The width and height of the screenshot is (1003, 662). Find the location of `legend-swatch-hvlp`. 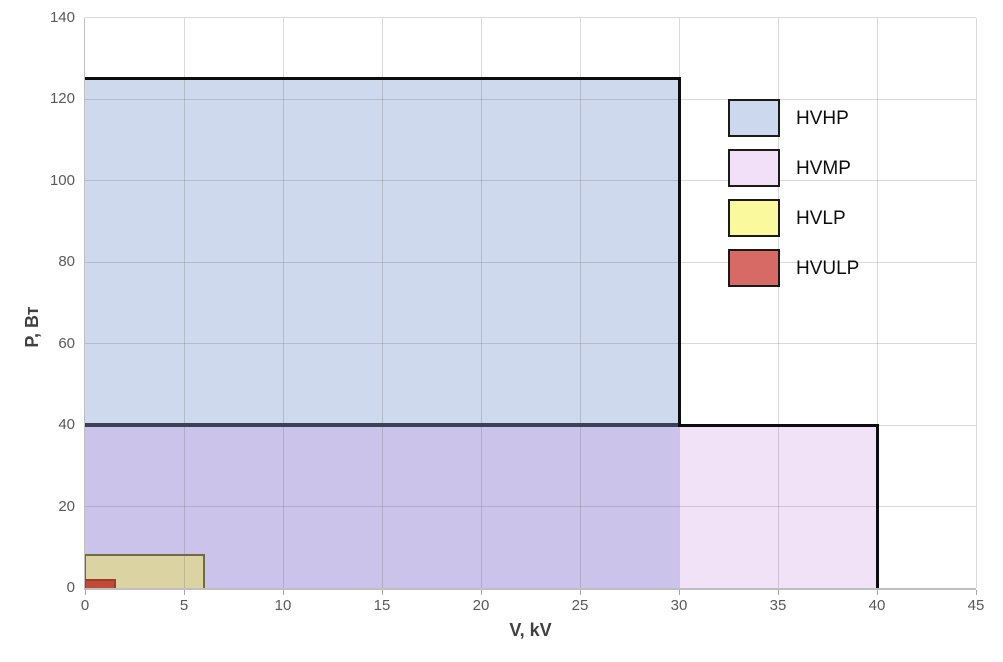

legend-swatch-hvlp is located at coordinates (754, 218).